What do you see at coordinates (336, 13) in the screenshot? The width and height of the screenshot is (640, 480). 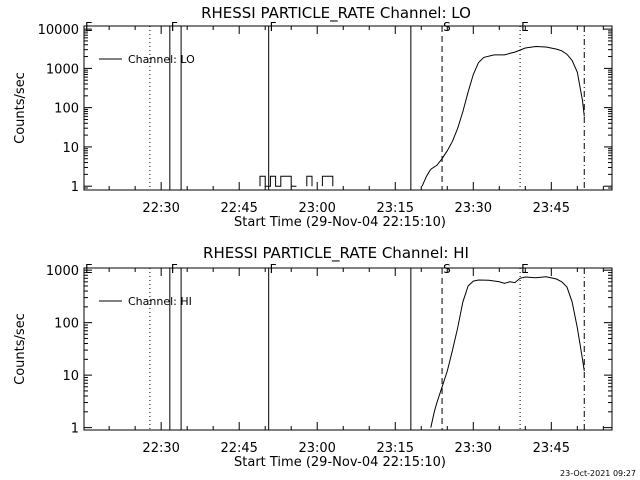 I see `chart-title: RHESSI PARTICLE_RATE Channel: LO` at bounding box center [336, 13].